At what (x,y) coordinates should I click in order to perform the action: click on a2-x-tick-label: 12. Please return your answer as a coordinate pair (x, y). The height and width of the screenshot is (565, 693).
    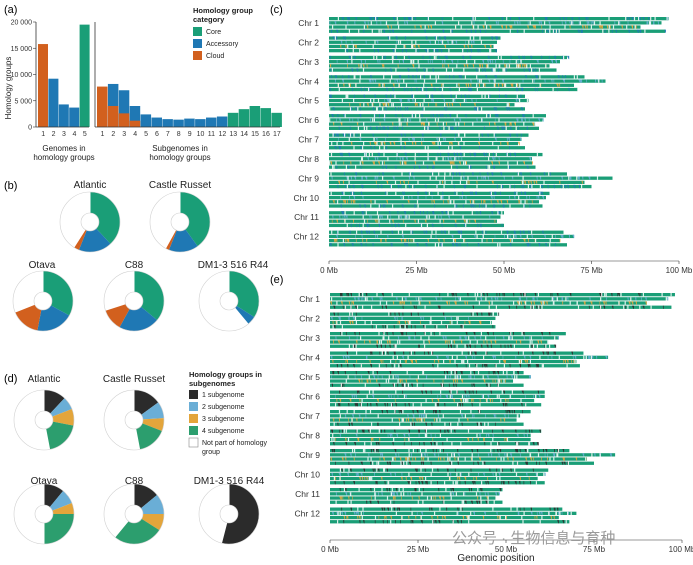
    Looking at the image, I should click on (222, 134).